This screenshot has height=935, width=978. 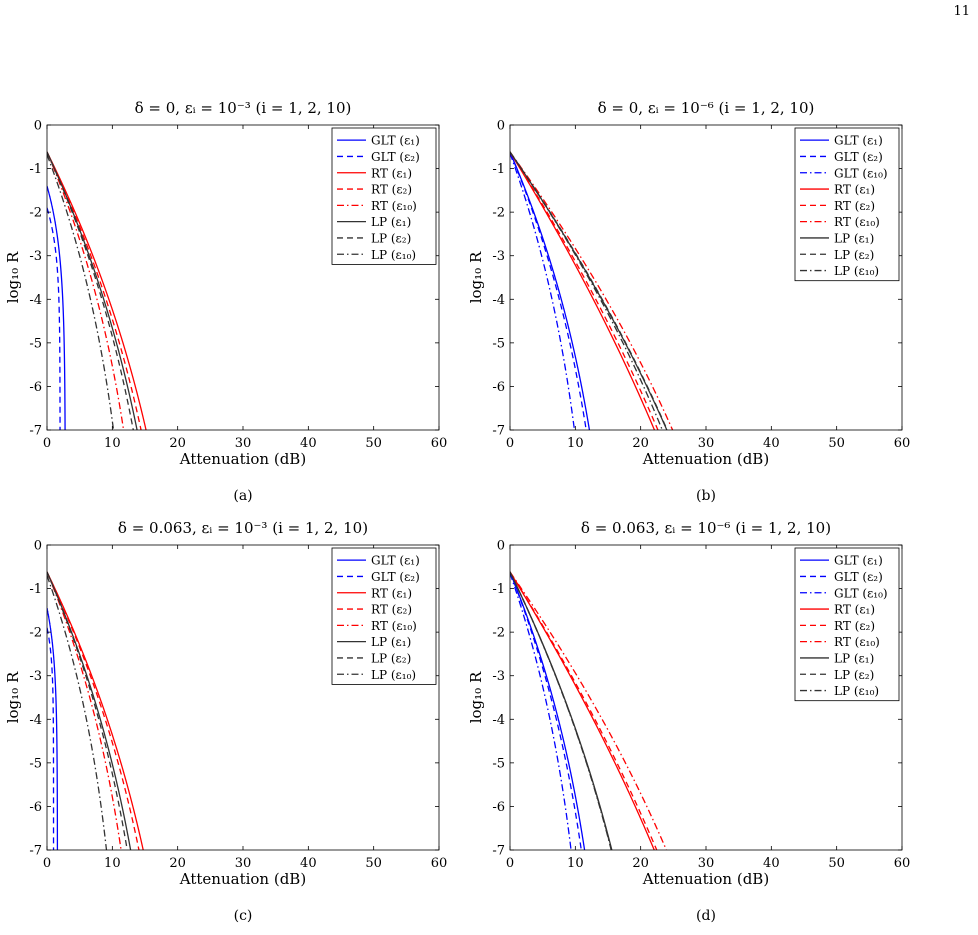 What do you see at coordinates (706, 496) in the screenshot?
I see `panel-label: (b)` at bounding box center [706, 496].